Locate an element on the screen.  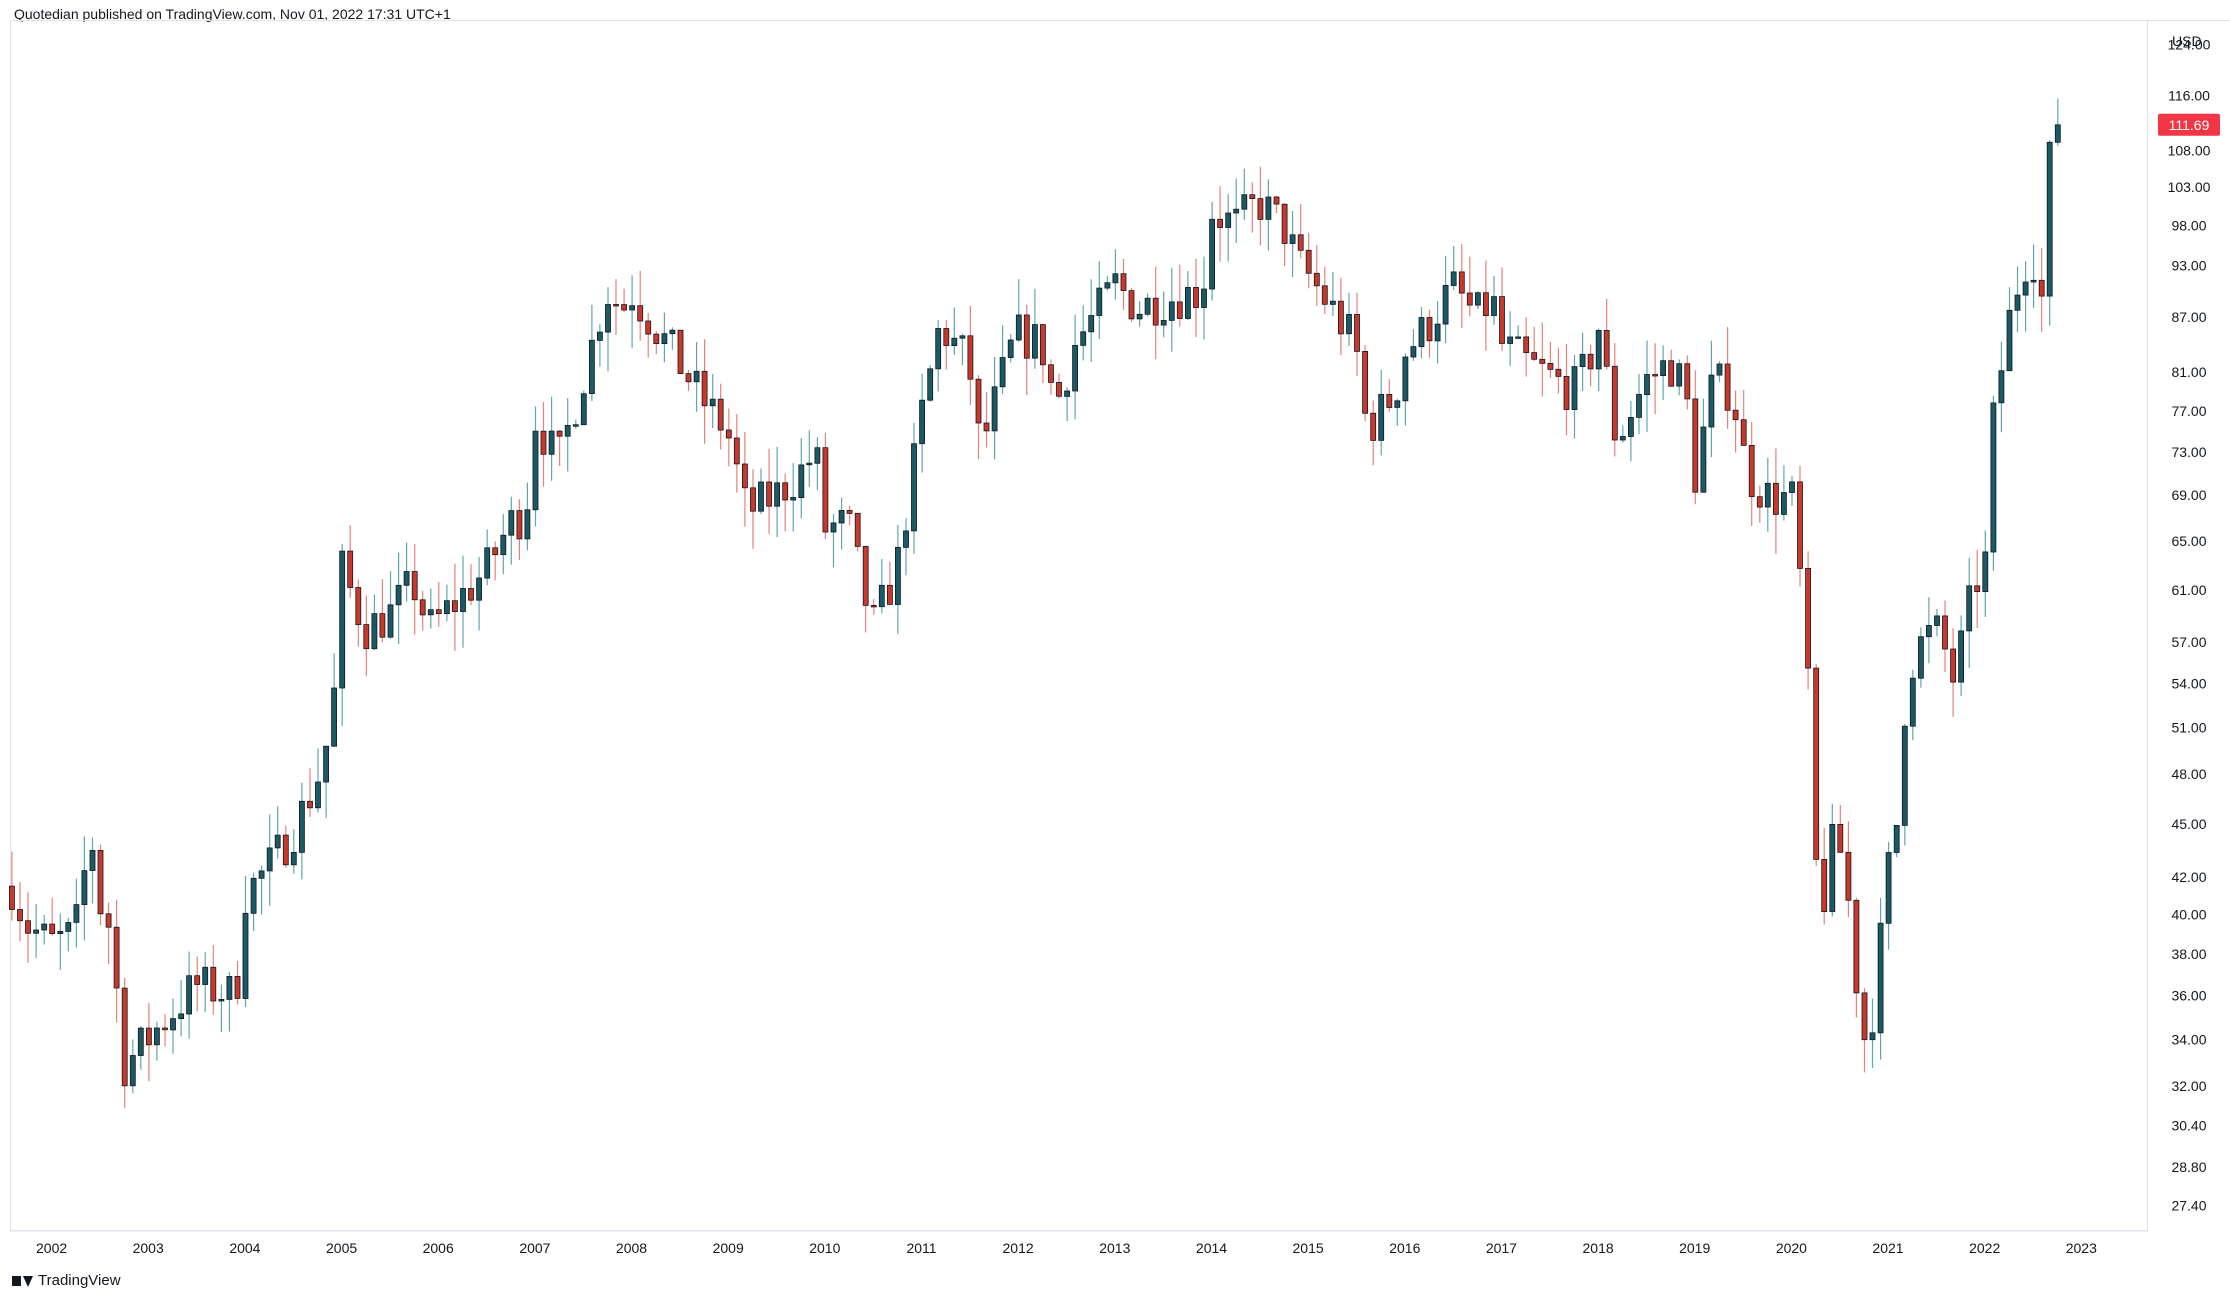
y-tick-label: 93.00 is located at coordinates (2188, 266).